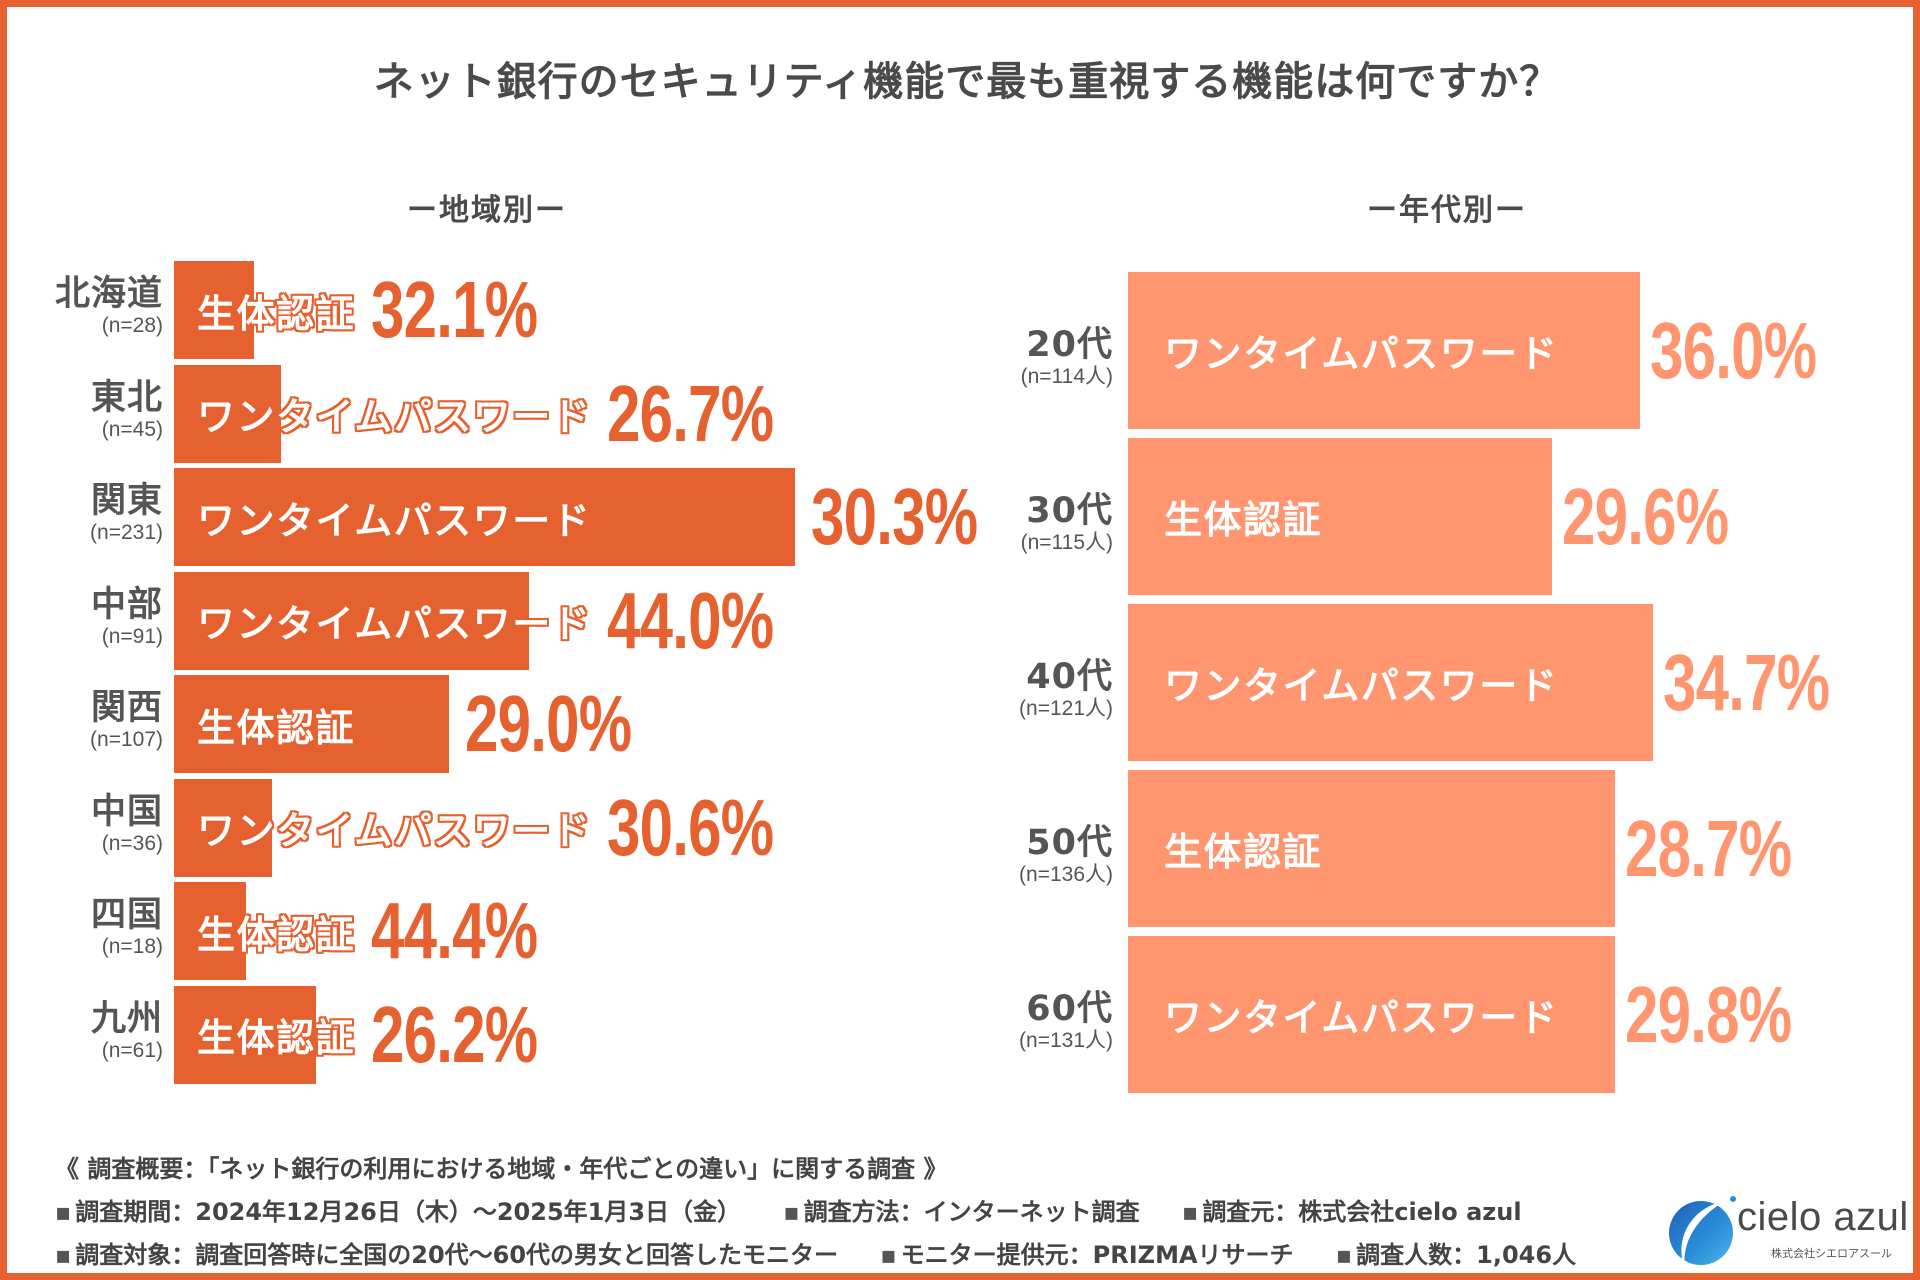 This screenshot has height=1280, width=1920. I want to click on region-label: 関西 (n=107), so click(95, 720).